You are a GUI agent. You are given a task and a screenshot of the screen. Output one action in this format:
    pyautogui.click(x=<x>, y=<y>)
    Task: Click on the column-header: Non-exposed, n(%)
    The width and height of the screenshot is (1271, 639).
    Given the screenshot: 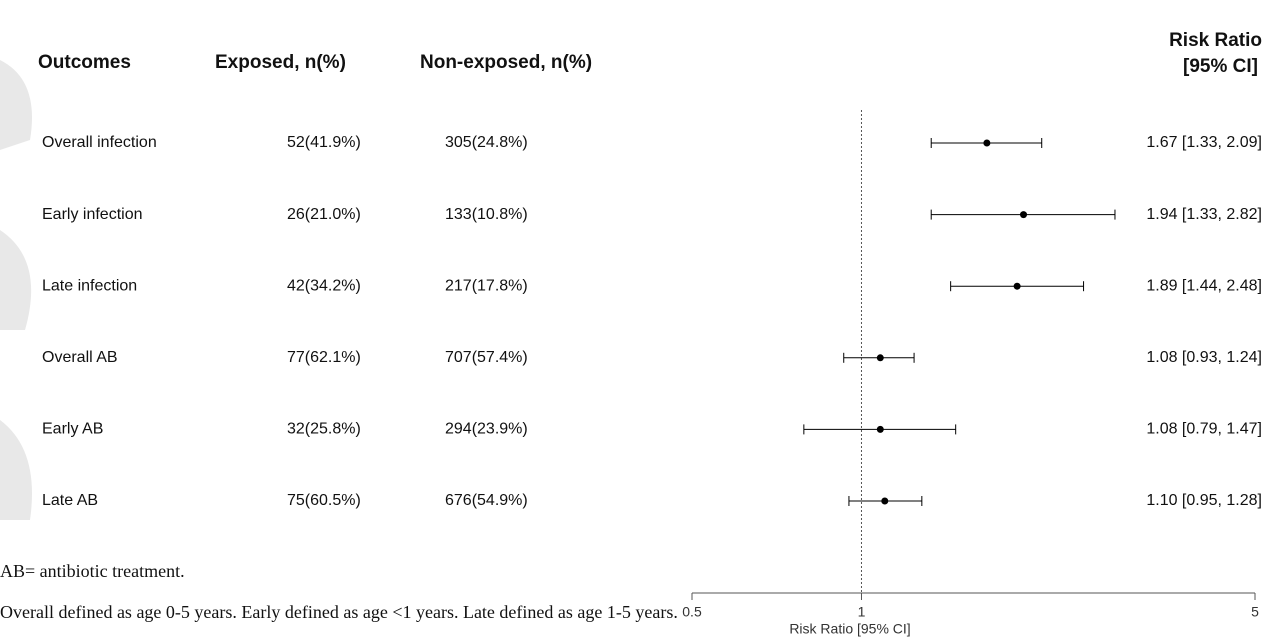 What is the action you would take?
    pyautogui.click(x=506, y=62)
    